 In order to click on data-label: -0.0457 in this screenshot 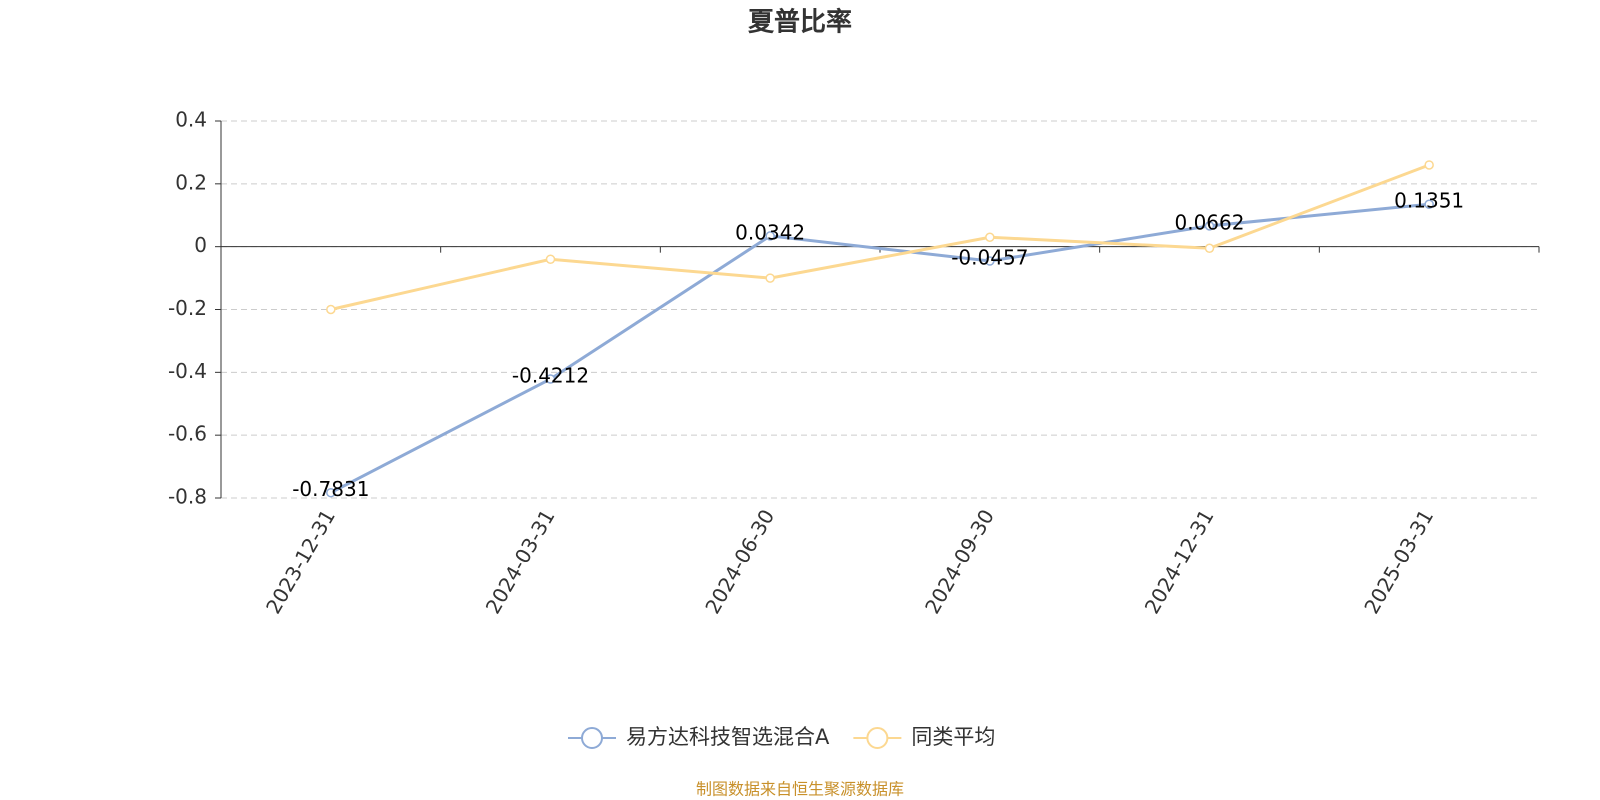, I will do `click(989, 258)`.